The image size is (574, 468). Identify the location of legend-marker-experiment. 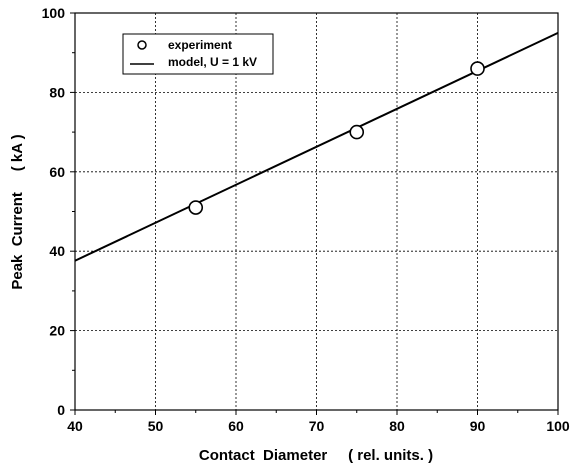
(142, 45).